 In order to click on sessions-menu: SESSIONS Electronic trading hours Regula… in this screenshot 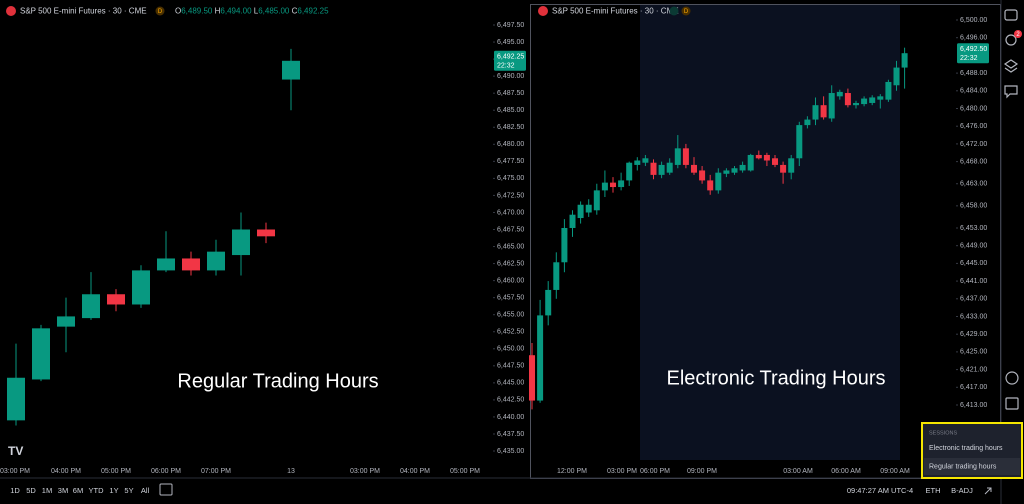, I will do `click(972, 450)`.